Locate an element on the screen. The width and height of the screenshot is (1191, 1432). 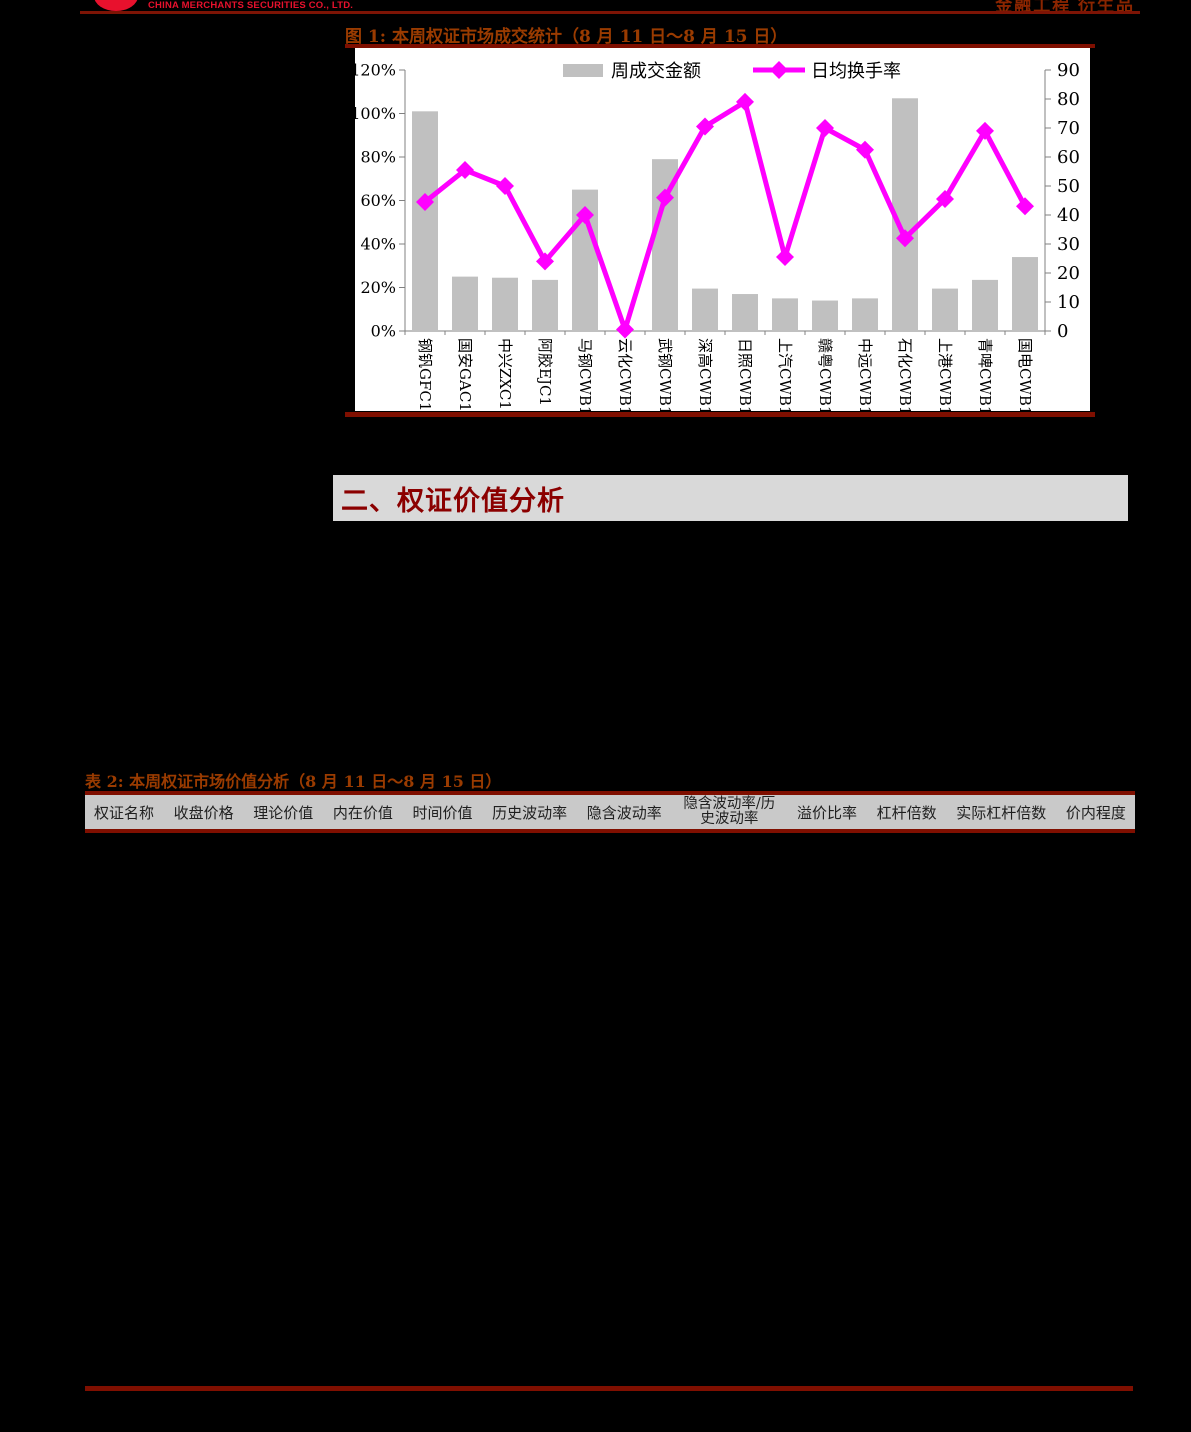
right-axis-tick-label: 90 is located at coordinates (1068, 70).